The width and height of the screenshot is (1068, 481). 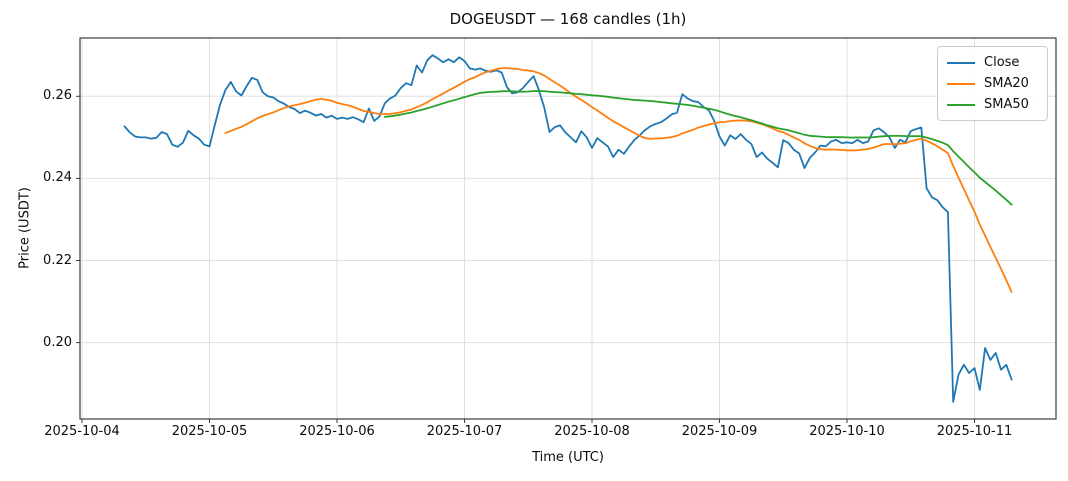 What do you see at coordinates (1006, 104) in the screenshot?
I see `legend-label-sma50: SMA50` at bounding box center [1006, 104].